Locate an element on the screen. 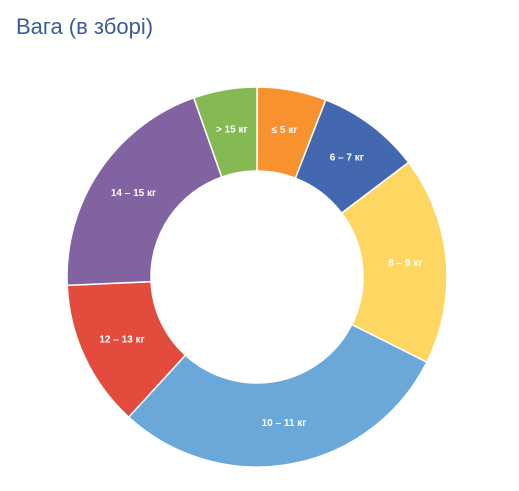 Image resolution: width=519 pixels, height=491 pixels. slice-label-6-7-kg: 6 – 7 кг is located at coordinates (347, 158).